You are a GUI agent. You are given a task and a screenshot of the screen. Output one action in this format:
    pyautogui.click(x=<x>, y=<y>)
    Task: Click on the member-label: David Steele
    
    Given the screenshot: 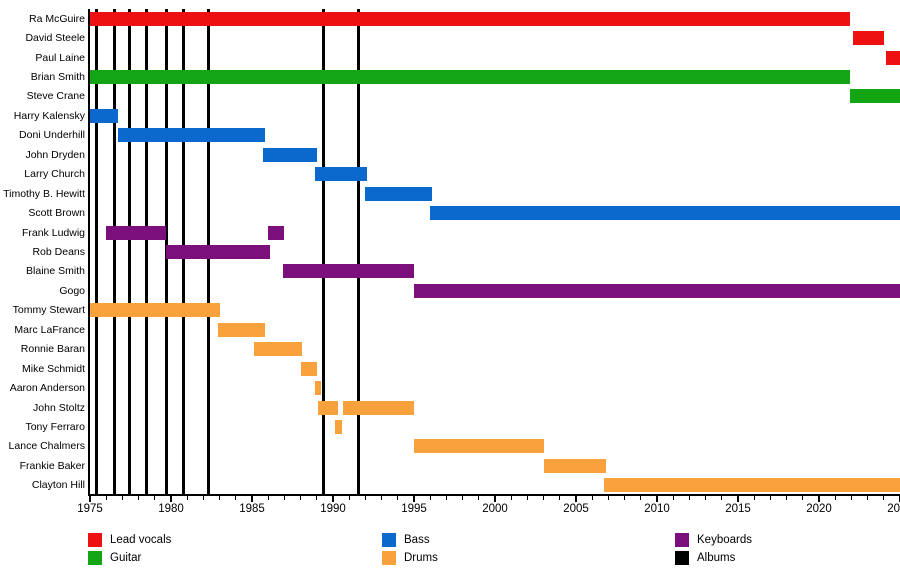 What is the action you would take?
    pyautogui.click(x=55, y=38)
    